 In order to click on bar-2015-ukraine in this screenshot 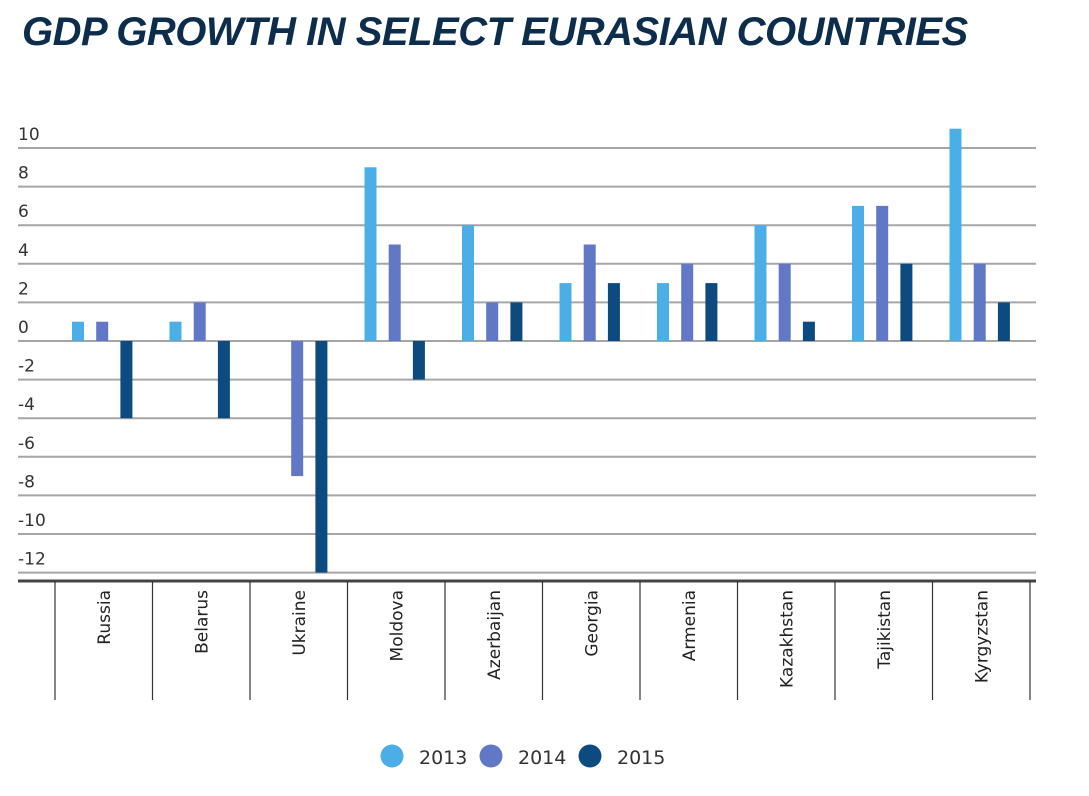, I will do `click(321, 457)`.